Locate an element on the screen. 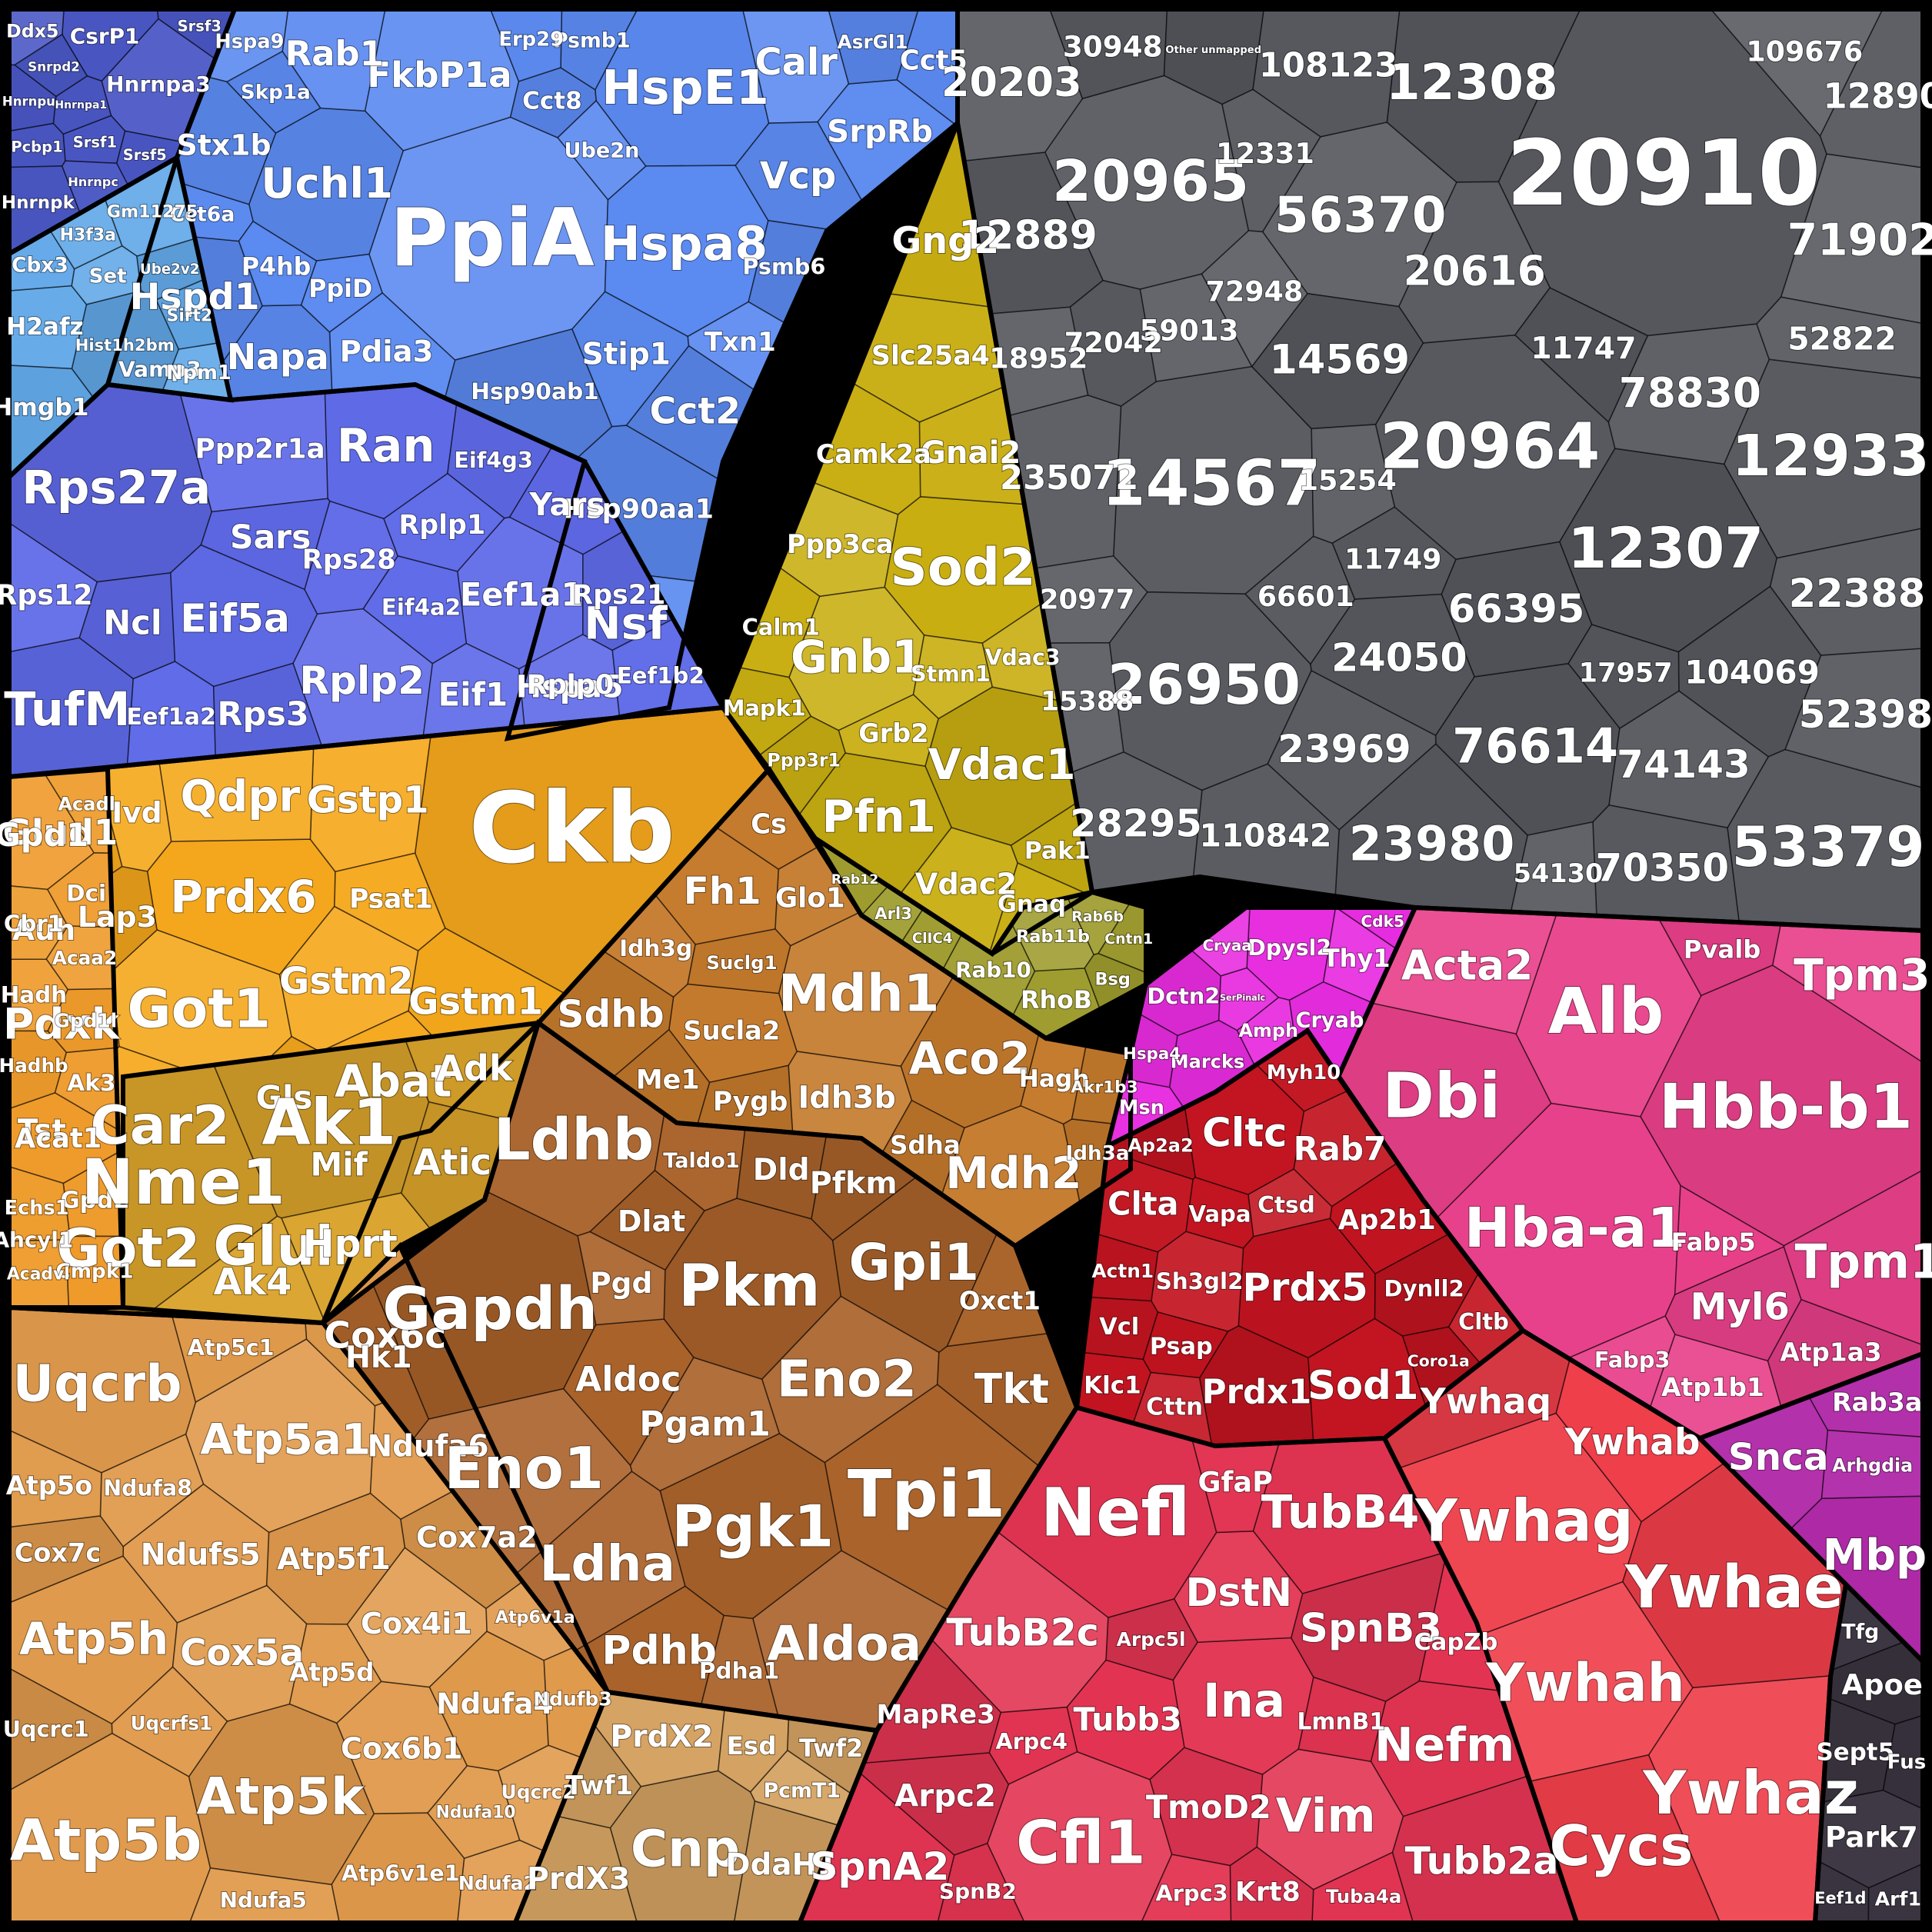  cell-label: TubB2c is located at coordinates (1022, 1633).